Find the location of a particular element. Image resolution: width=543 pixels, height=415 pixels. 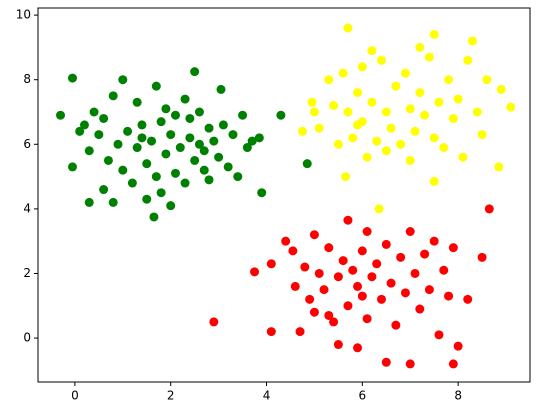

x-tick-label: 2 is located at coordinates (171, 396).